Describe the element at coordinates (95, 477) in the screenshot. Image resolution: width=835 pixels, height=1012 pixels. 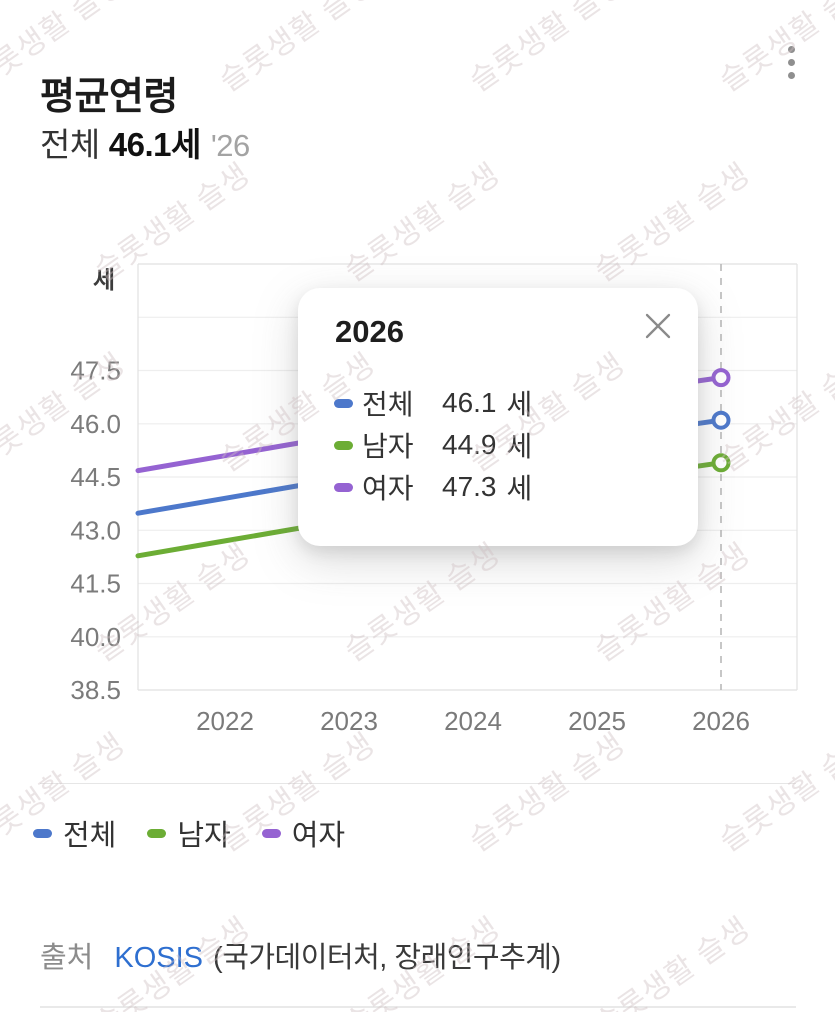
I see `y-tick-label: 44.5` at that location.